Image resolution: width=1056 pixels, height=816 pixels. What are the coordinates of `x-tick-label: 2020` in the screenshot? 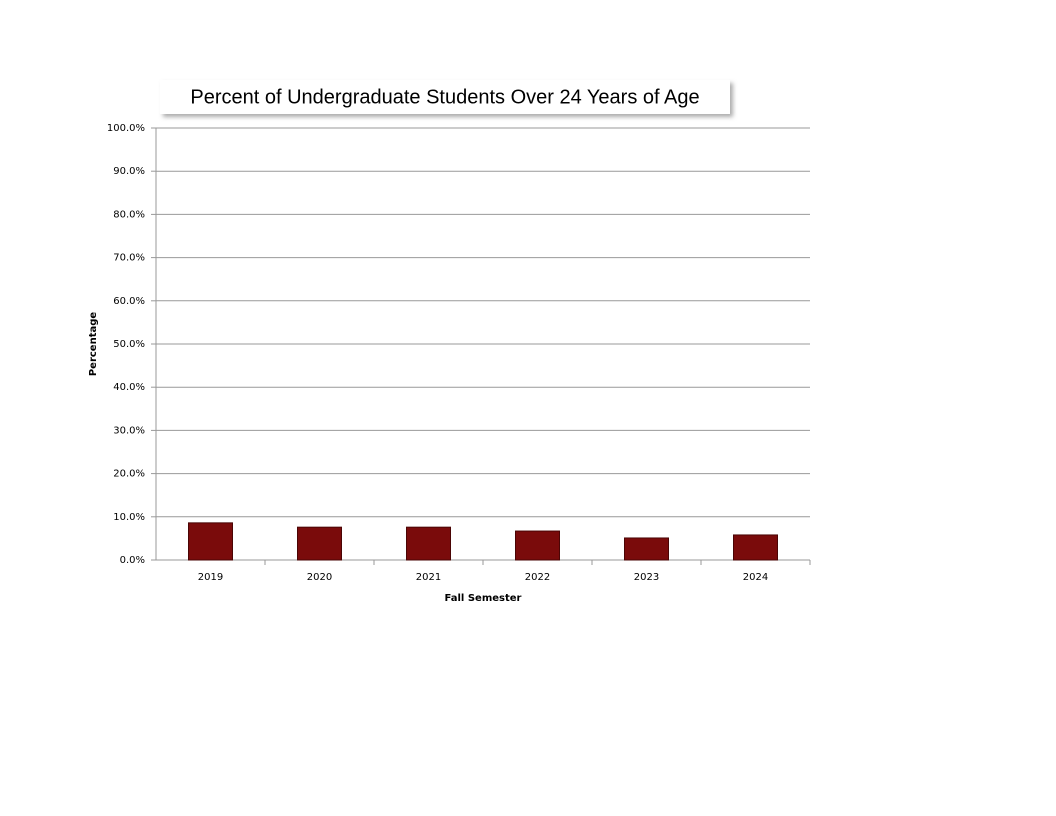 It's located at (319, 577).